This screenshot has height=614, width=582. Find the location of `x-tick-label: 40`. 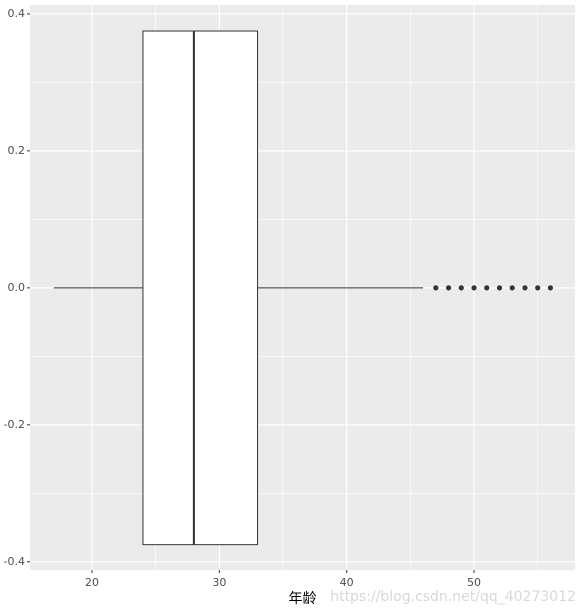

x-tick-label: 40 is located at coordinates (347, 582).